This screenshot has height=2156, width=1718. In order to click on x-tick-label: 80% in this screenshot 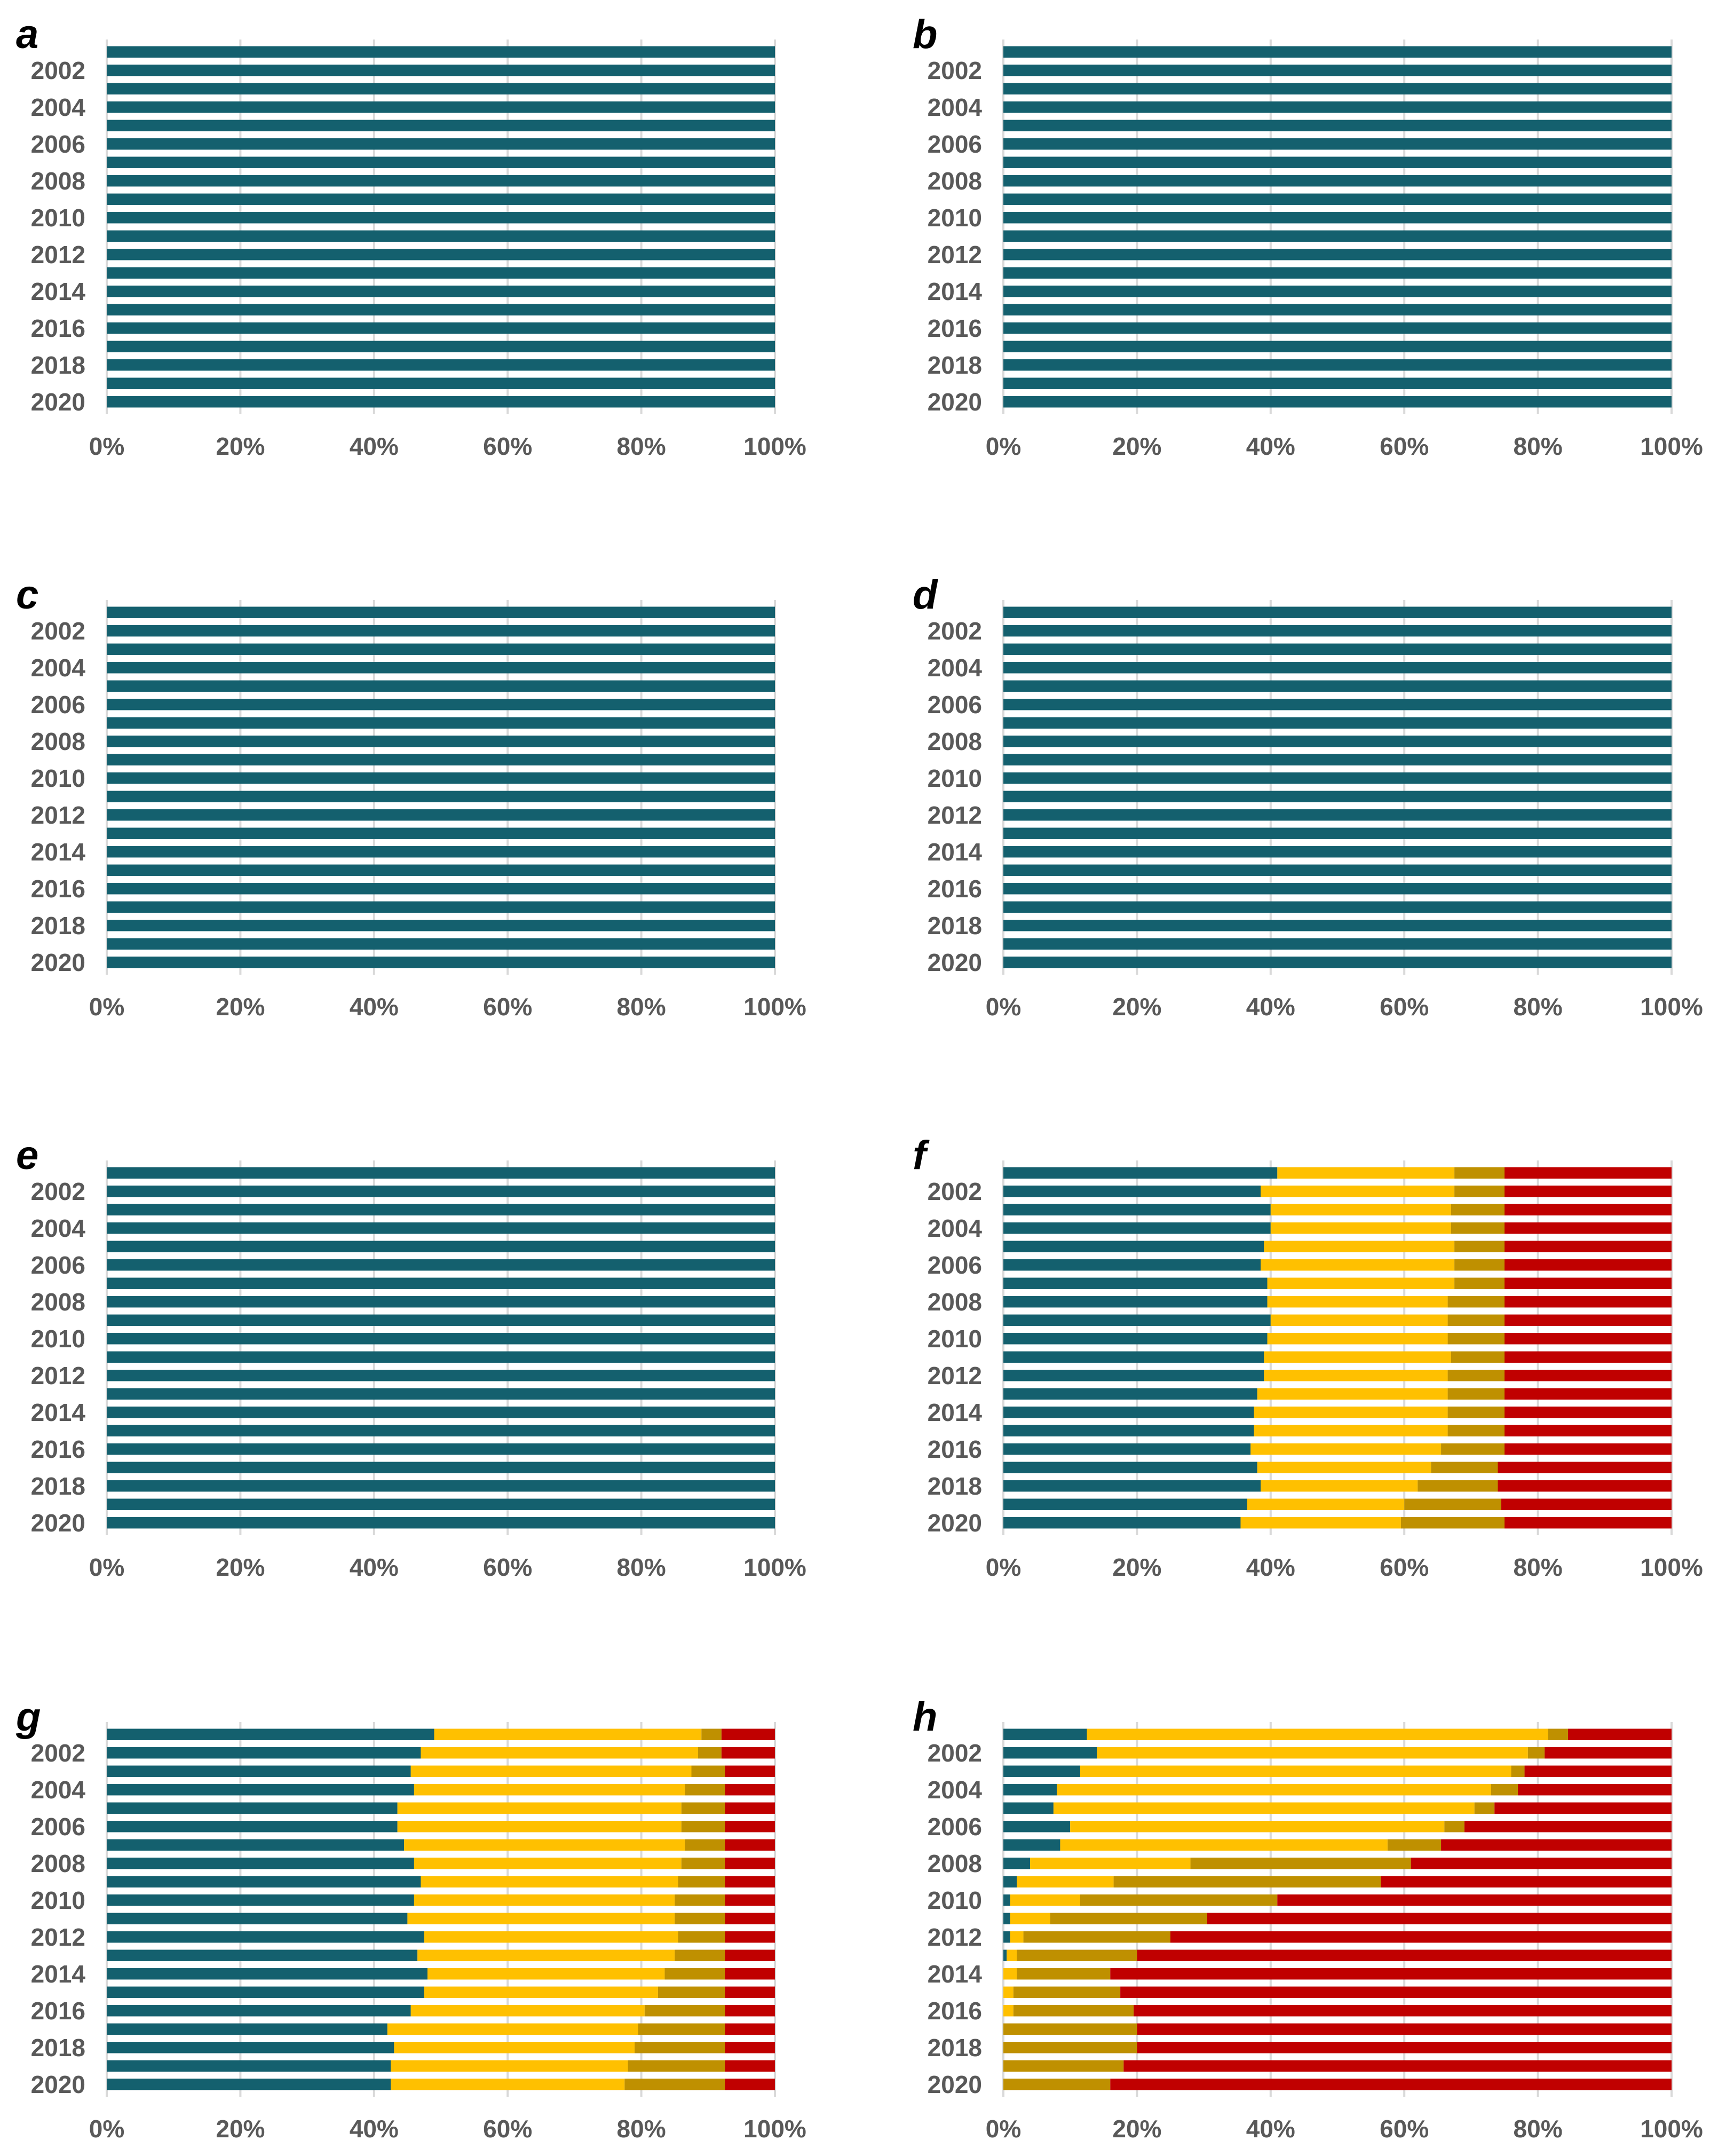, I will do `click(1538, 1007)`.